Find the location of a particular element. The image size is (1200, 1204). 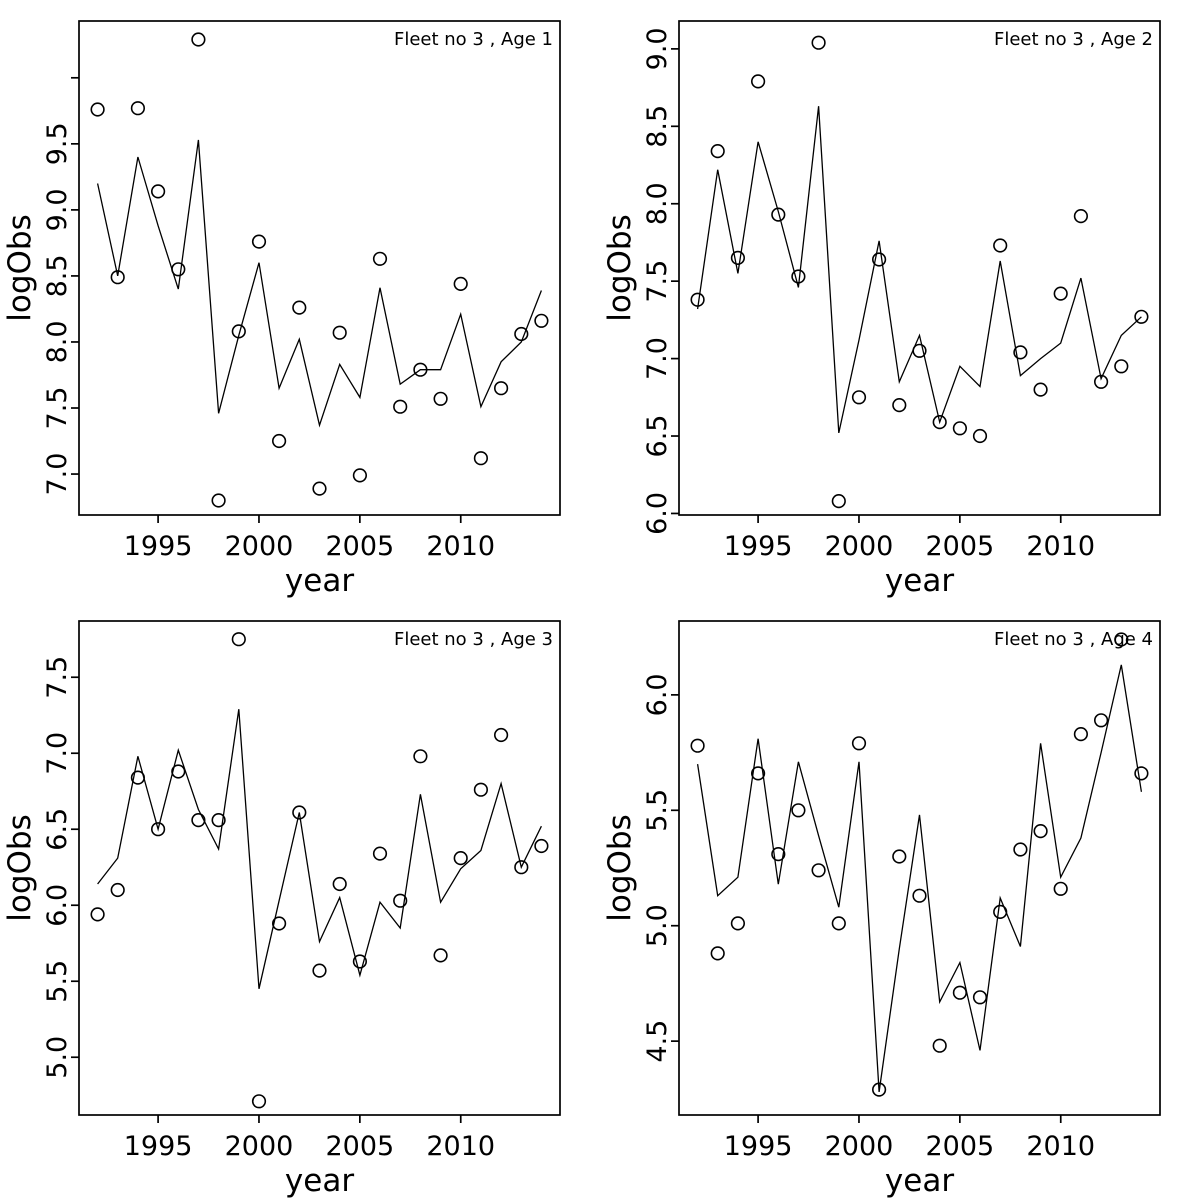

x-tick-label: 1995 is located at coordinates (758, 1146).